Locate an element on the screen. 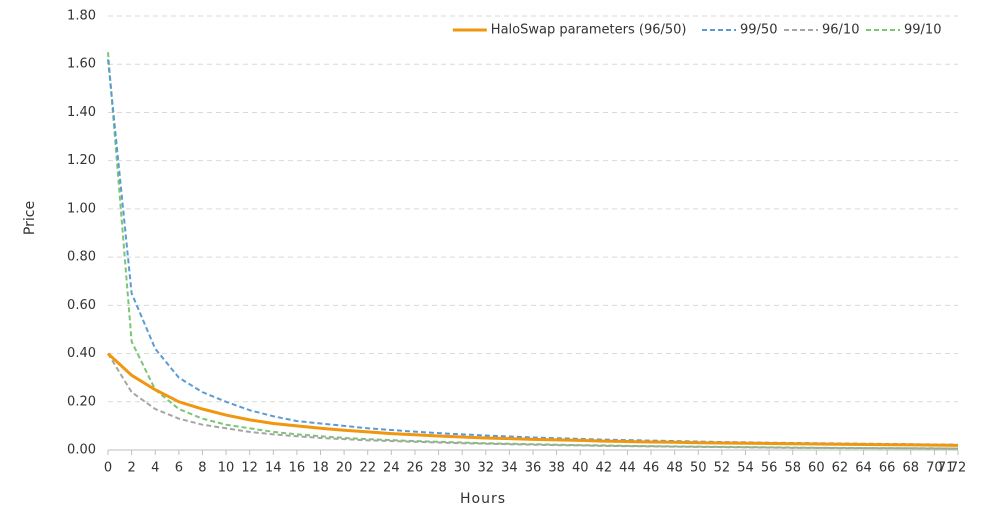 This screenshot has height=517, width=983. x-tick-label: 42 is located at coordinates (604, 468).